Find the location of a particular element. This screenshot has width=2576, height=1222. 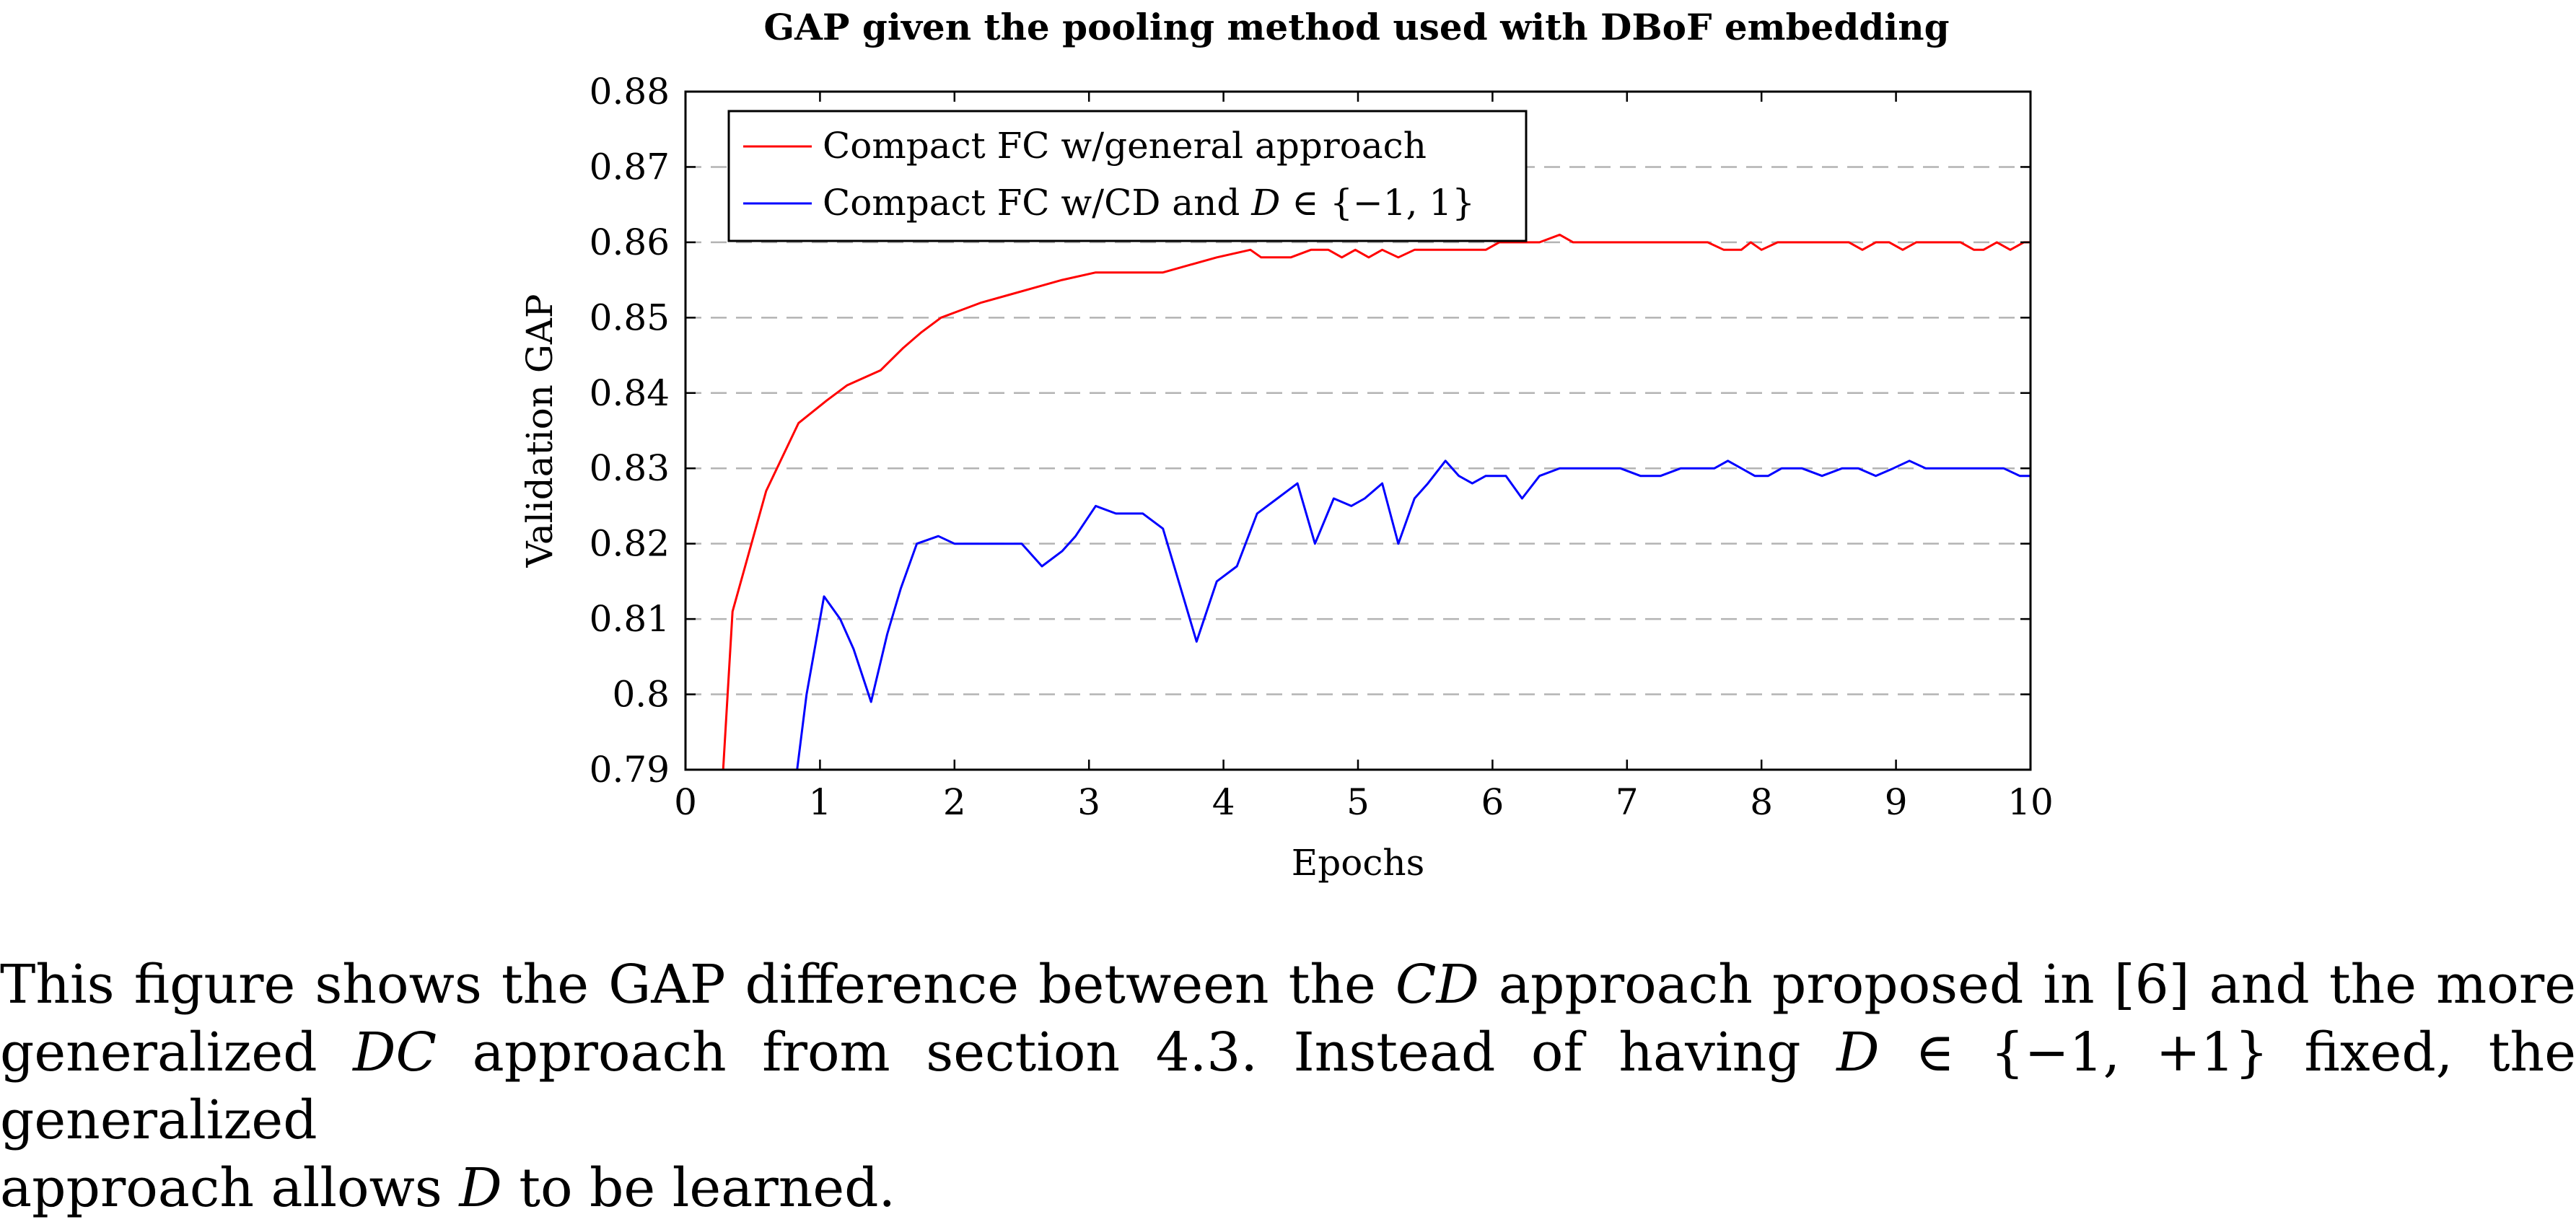

legend-label-general: Compact FC w/general approach is located at coordinates (1125, 146).